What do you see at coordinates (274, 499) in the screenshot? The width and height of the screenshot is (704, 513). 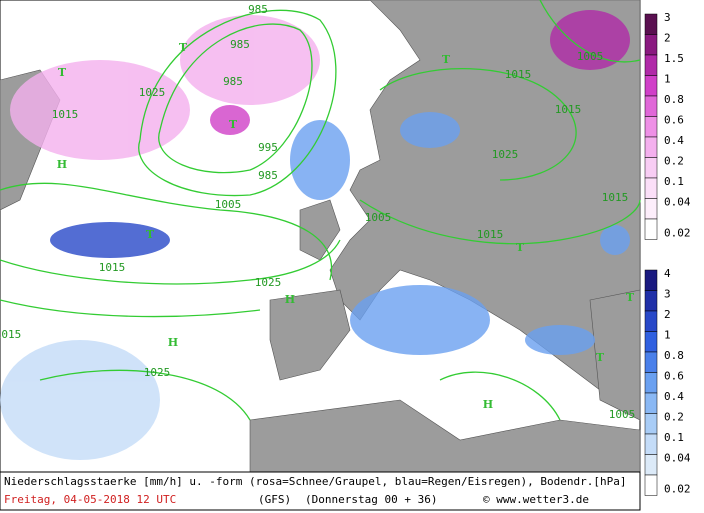 I see `model: (GFS)` at bounding box center [274, 499].